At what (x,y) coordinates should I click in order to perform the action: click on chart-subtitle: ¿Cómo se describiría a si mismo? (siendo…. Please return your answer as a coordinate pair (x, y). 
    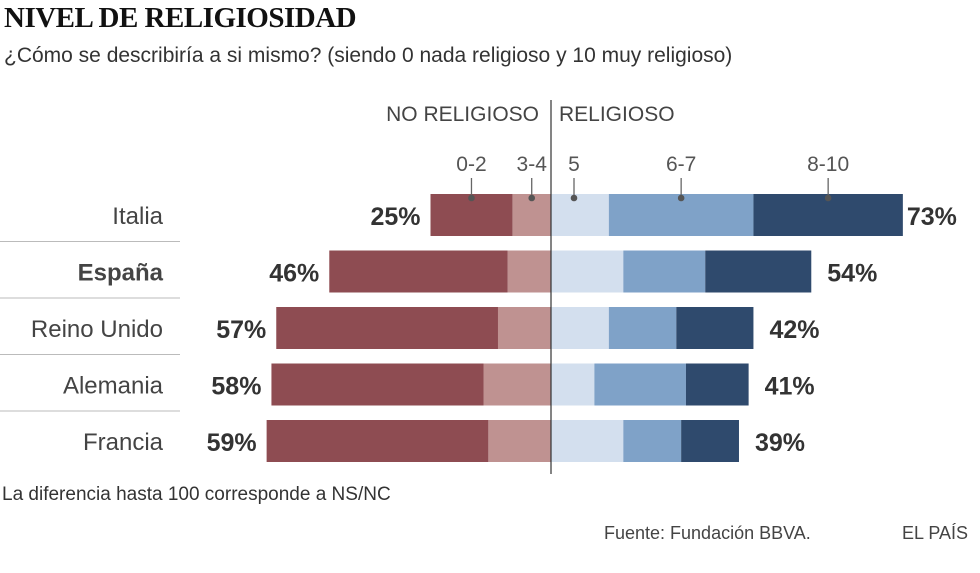
    Looking at the image, I should click on (368, 55).